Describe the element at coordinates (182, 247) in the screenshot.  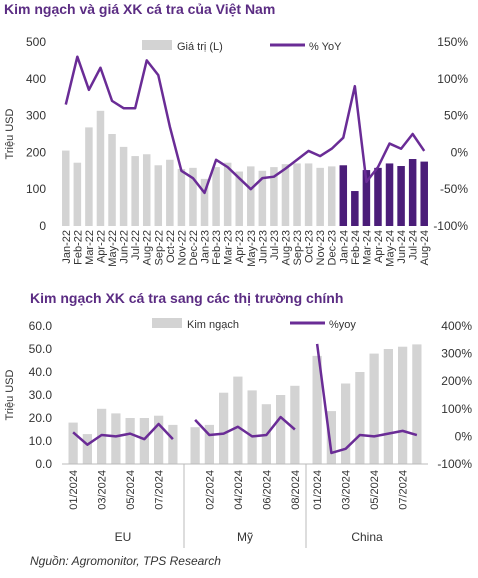
I see `x-tick-label: Nov-22` at that location.